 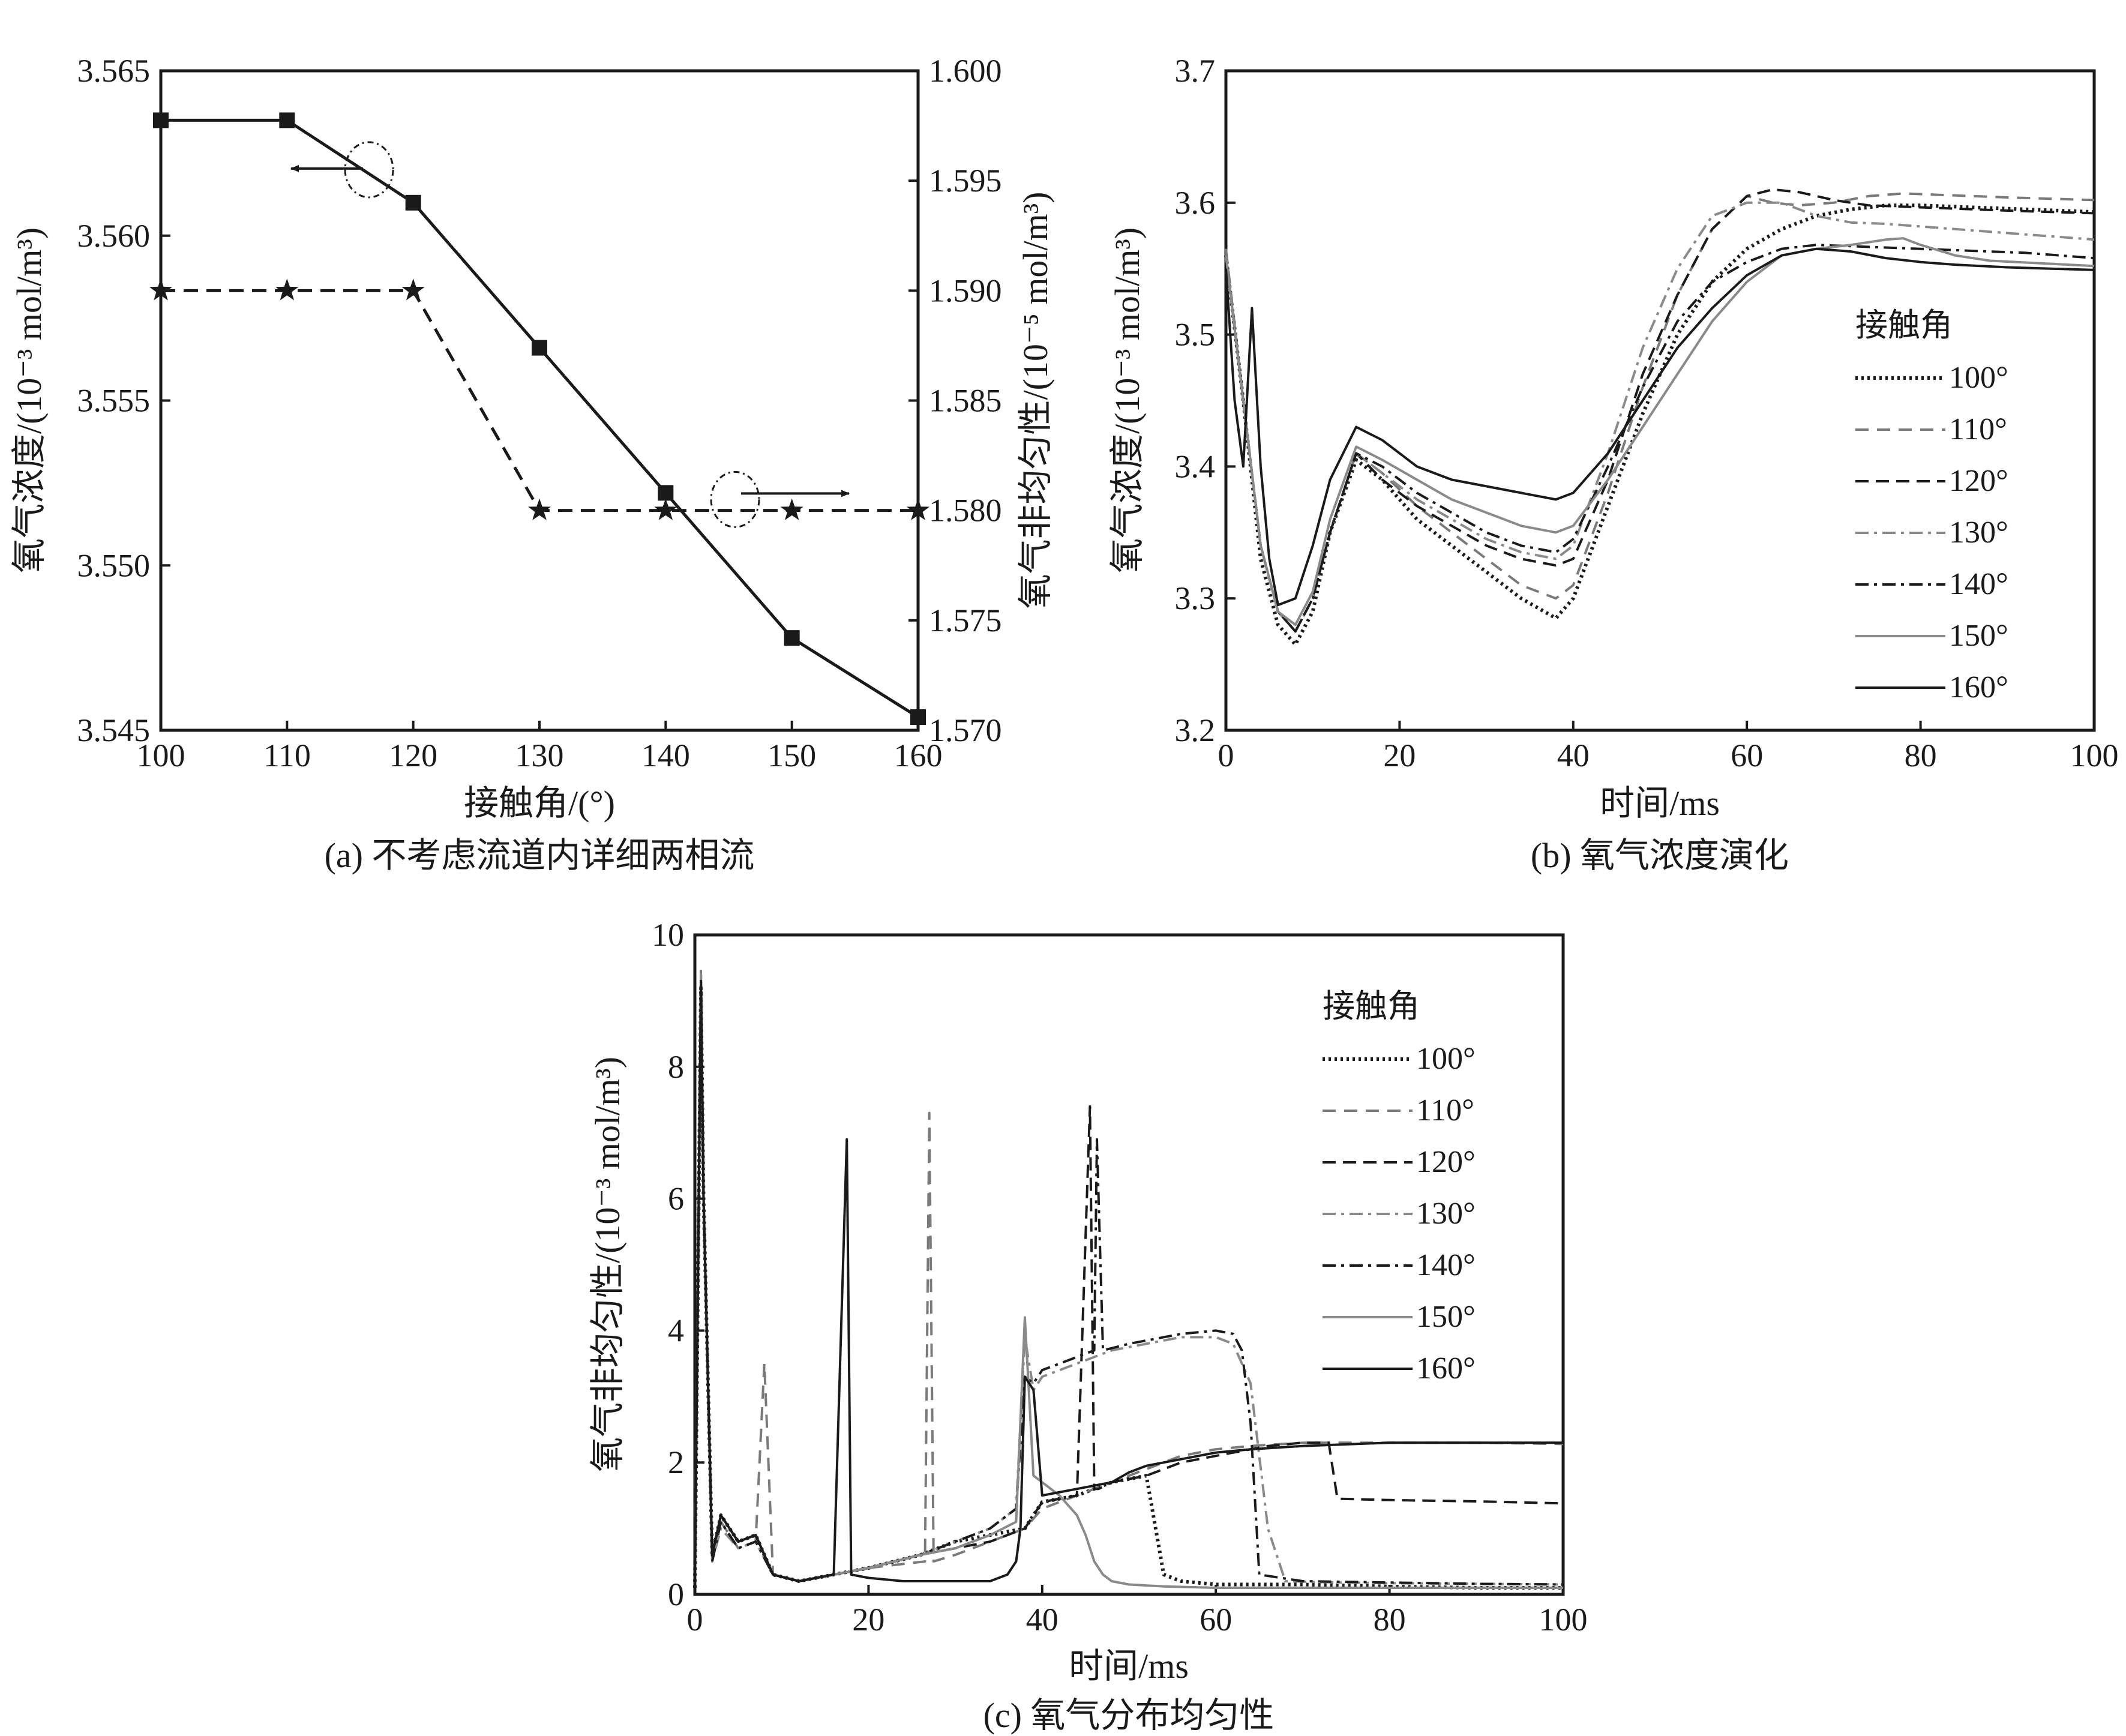 I want to click on panel-c-x-tick-label: 60, so click(x=1216, y=1620).